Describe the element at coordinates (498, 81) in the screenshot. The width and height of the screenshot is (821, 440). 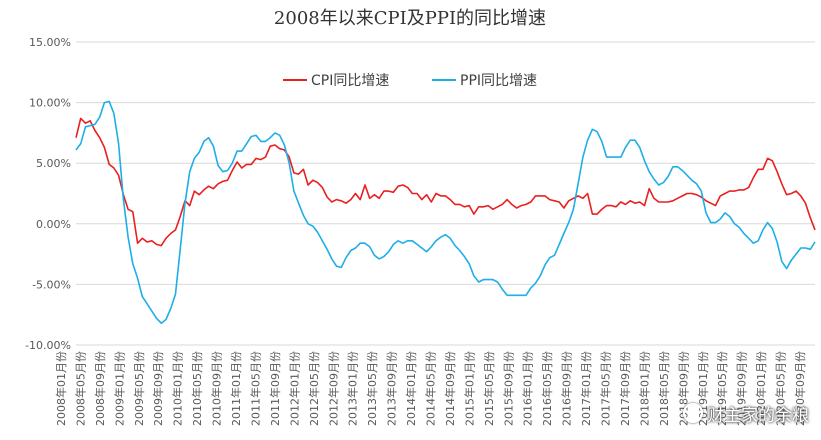
I see `legend-label: PPI同比增速` at that location.